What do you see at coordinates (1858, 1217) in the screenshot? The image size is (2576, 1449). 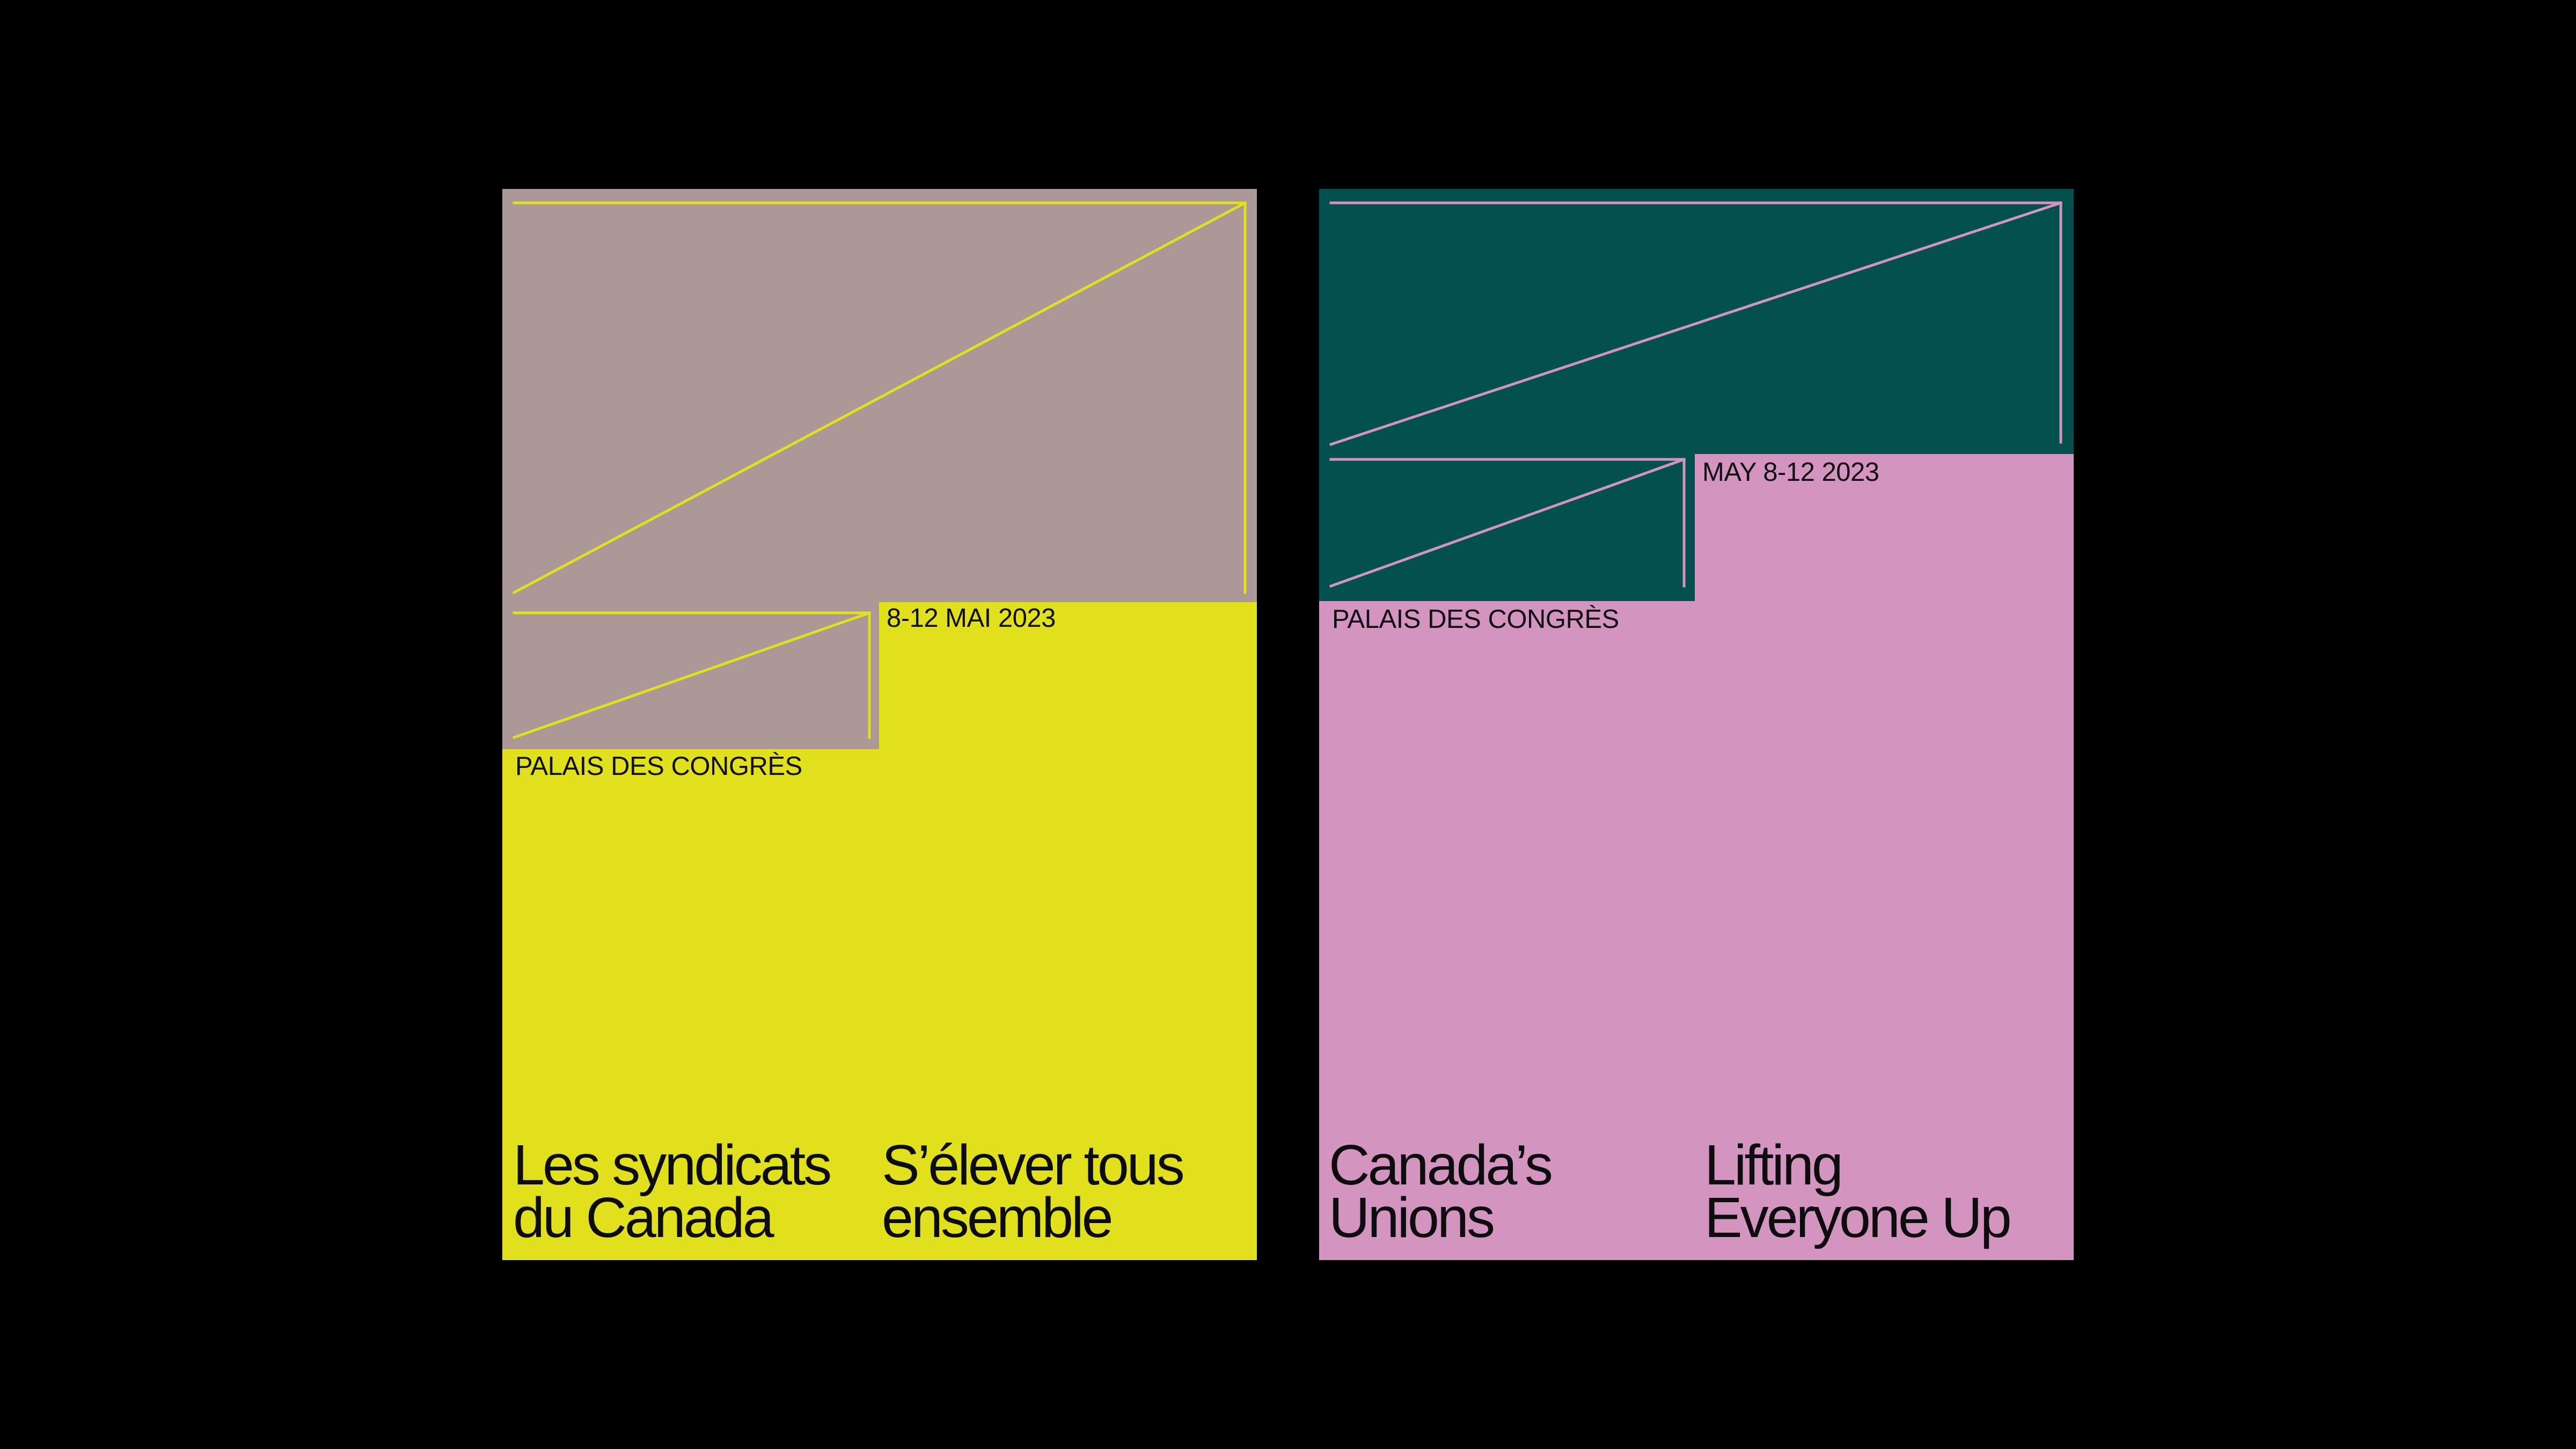 I see `headline-slogan-line-2: Everyone Up` at bounding box center [1858, 1217].